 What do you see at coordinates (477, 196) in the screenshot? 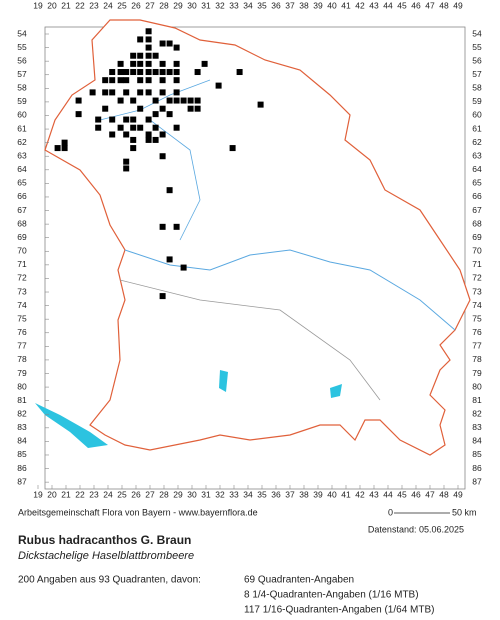
I see `y-tick-label: 66` at bounding box center [477, 196].